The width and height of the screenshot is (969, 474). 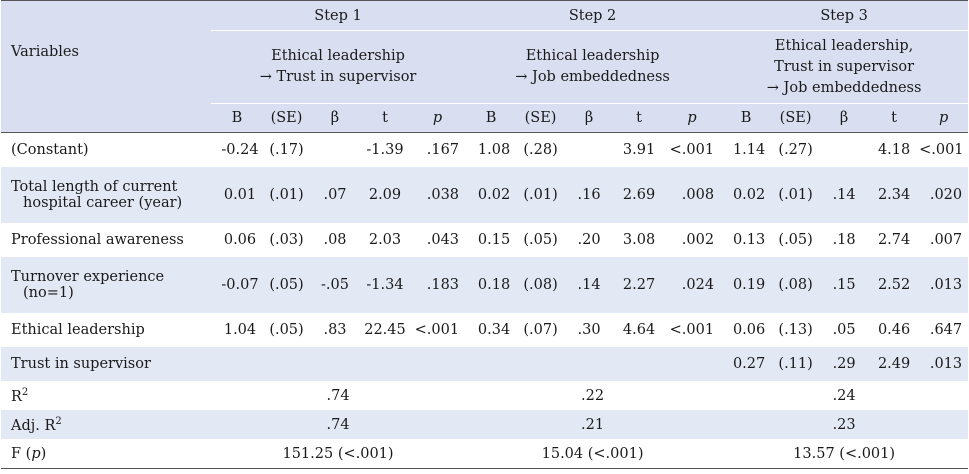 I want to click on cell-s1-se: (.03), so click(x=286, y=240).